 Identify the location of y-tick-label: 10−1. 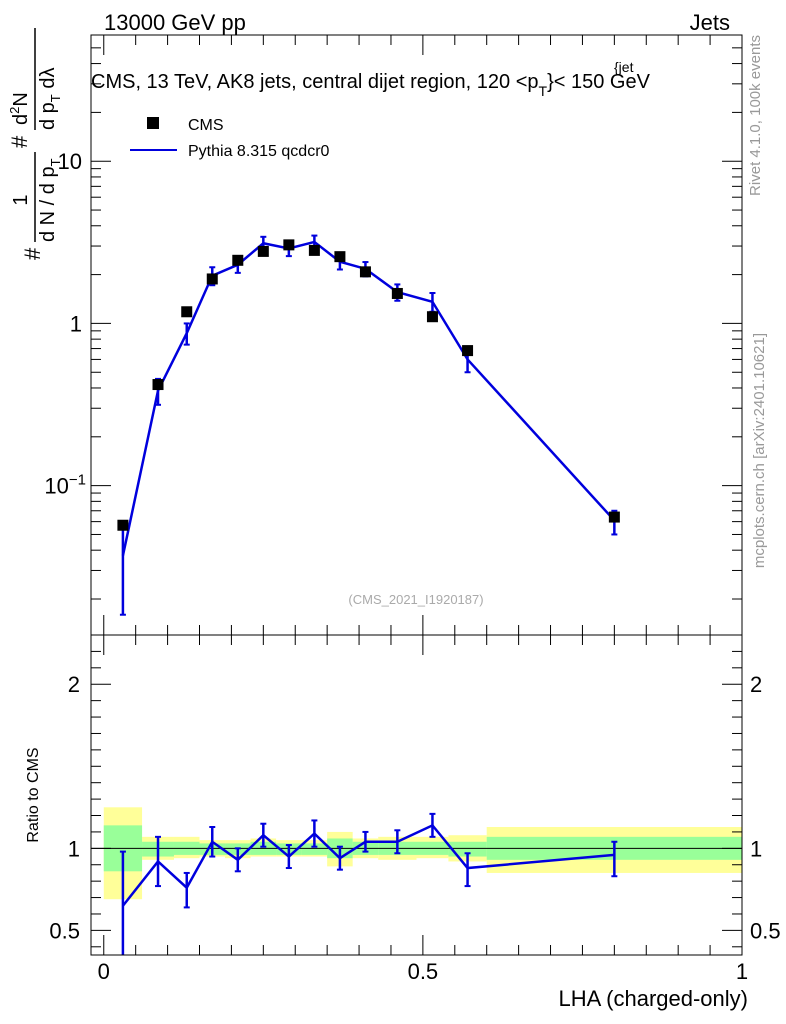
(65, 485).